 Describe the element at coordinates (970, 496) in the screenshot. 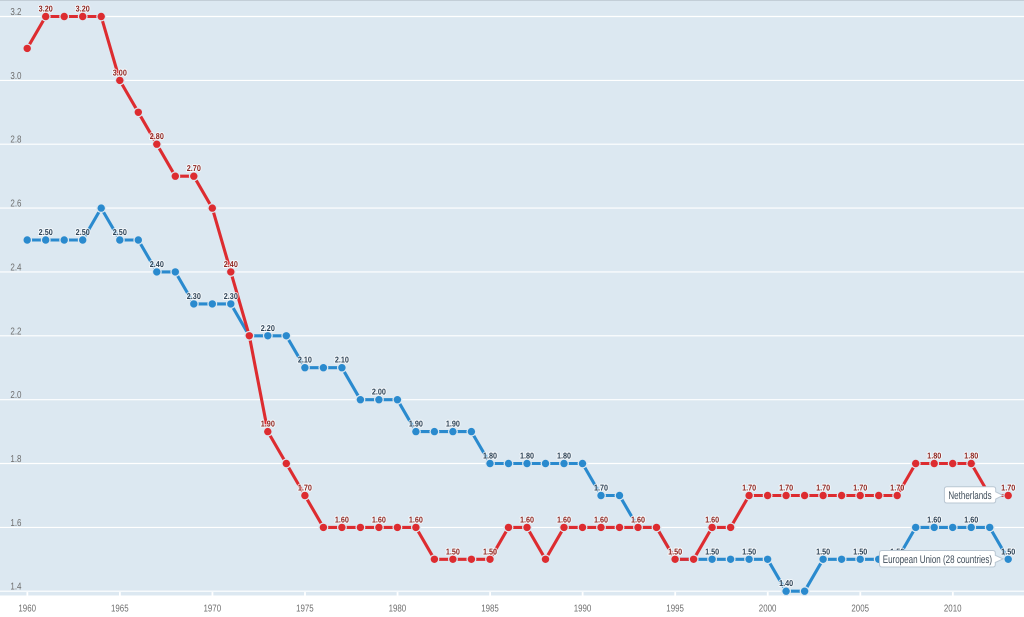

I see `svg-text: Netherlands` at that location.